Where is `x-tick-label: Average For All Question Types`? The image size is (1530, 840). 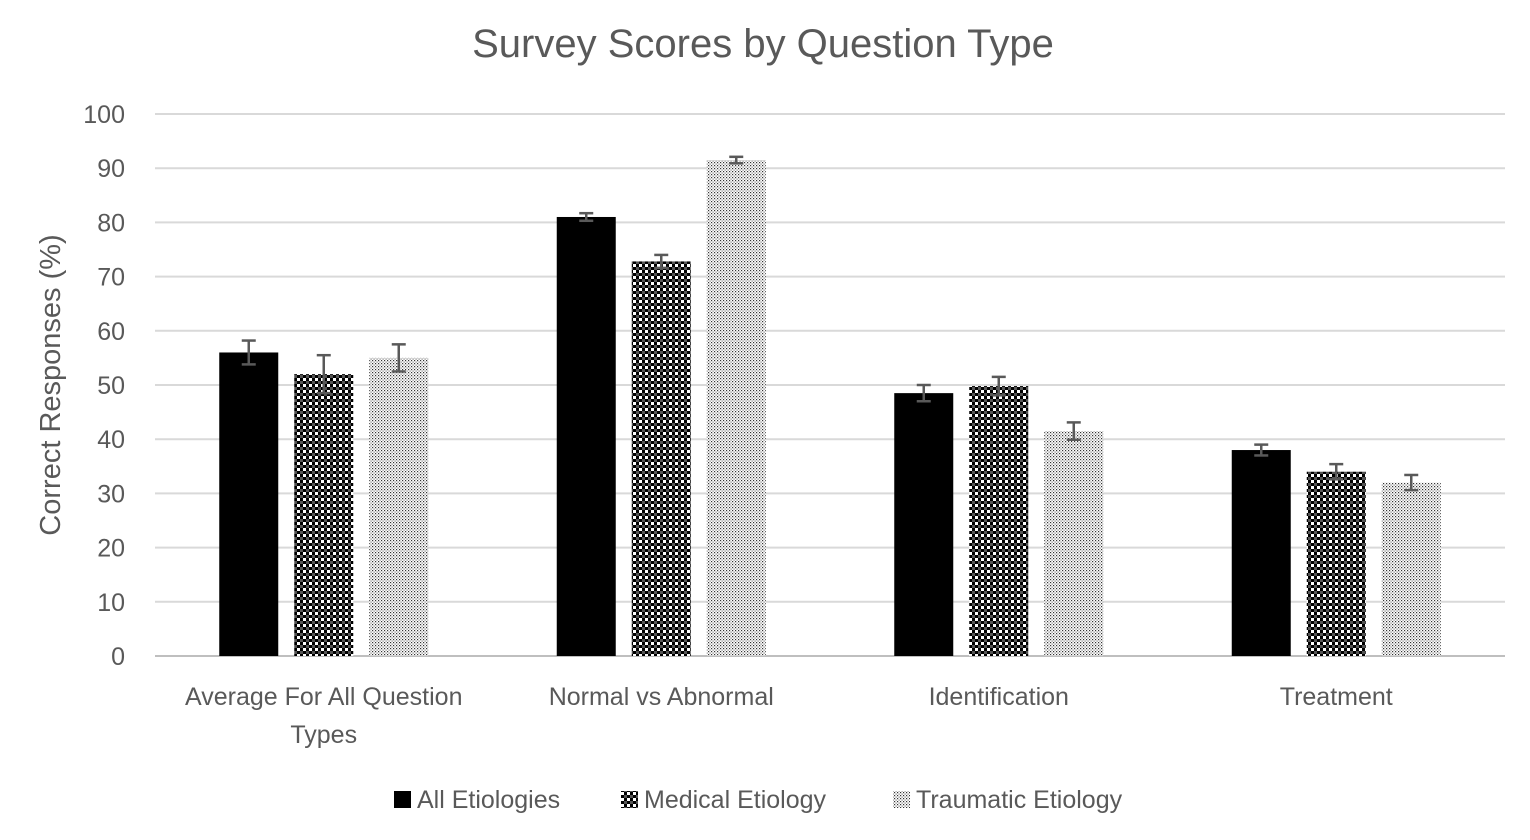
x-tick-label: Average For All Question Types is located at coordinates (323, 716).